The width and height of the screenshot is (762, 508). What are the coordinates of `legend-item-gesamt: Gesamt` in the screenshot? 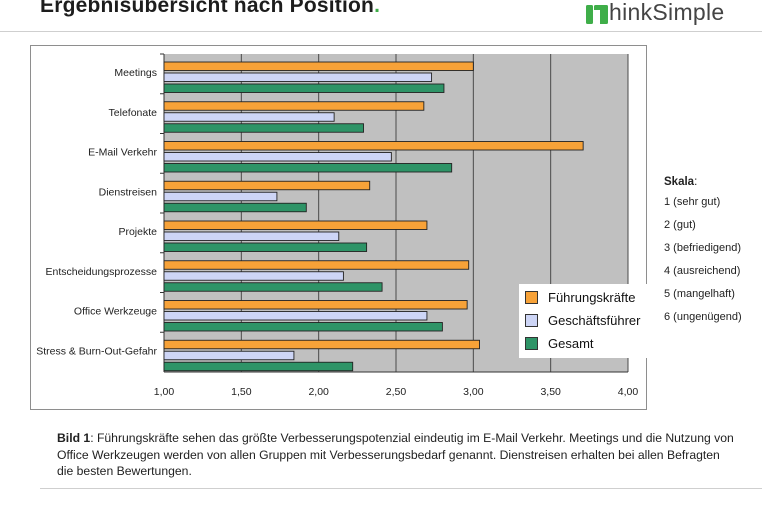 It's located at (589, 343).